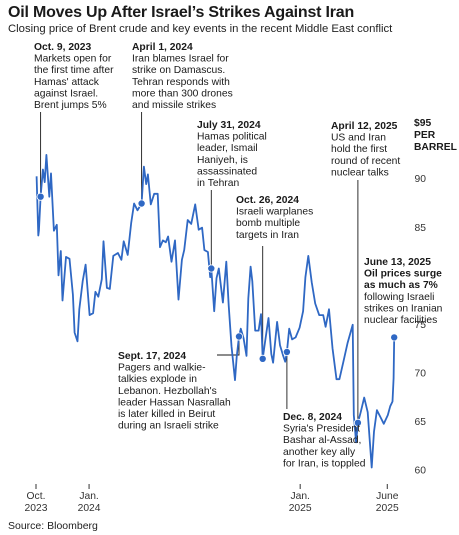 The width and height of the screenshot is (459, 535). I want to click on source-note: Source: Bloomberg, so click(53, 526).